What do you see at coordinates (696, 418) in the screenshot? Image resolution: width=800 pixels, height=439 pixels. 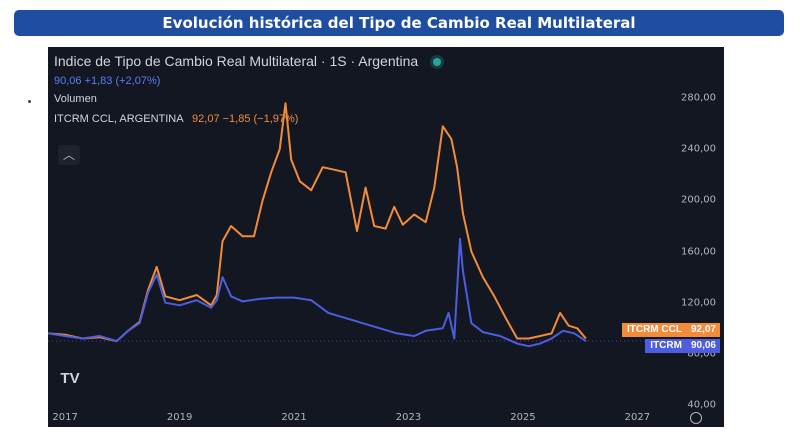 I see `gear-icon` at bounding box center [696, 418].